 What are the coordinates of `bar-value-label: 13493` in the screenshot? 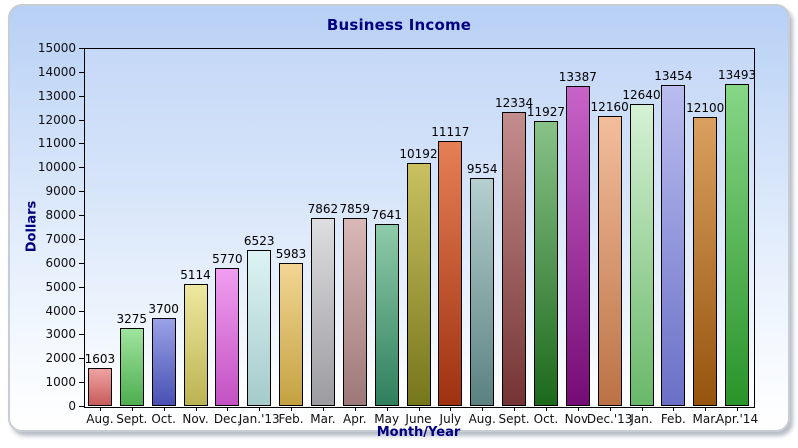 It's located at (737, 74).